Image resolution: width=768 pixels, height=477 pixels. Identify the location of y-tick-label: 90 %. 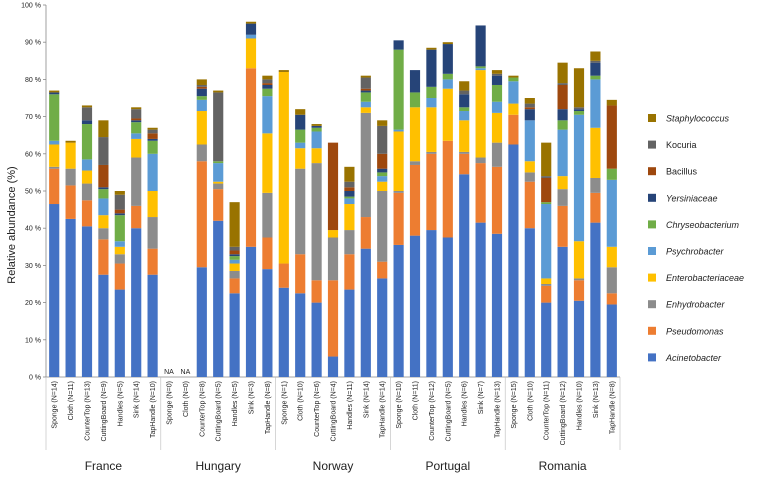
(33, 43).